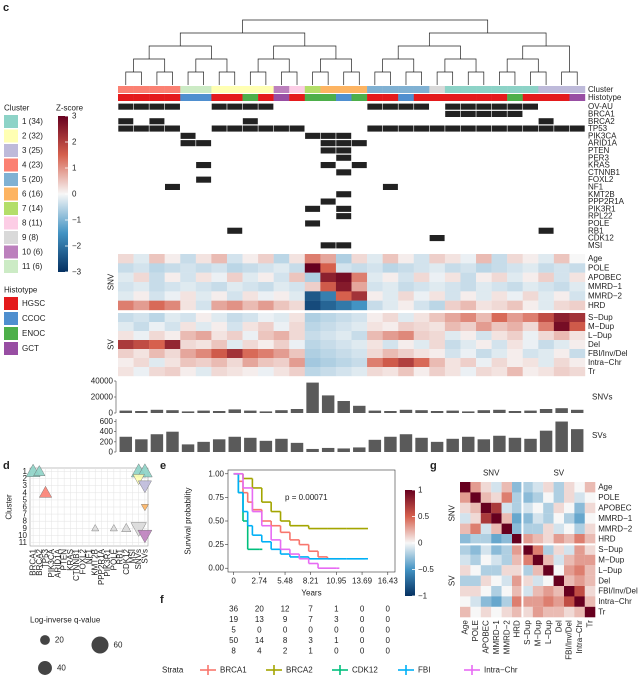  I want to click on x-tick-label: NF1, so click(89, 556).